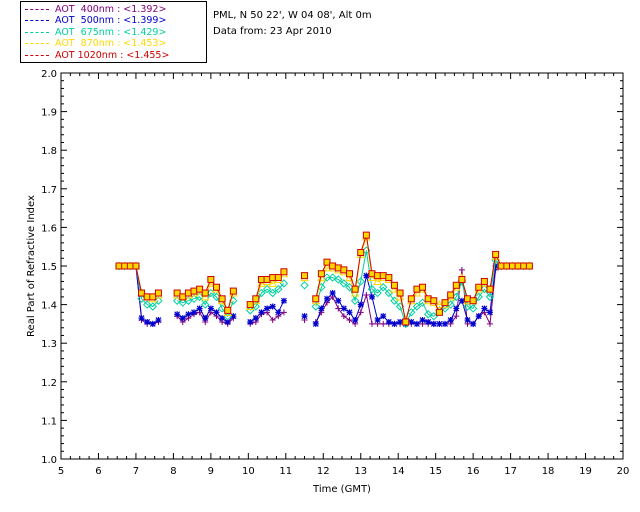 The height and width of the screenshot is (512, 640). I want to click on y-tick-label: 1.7, so click(49, 190).